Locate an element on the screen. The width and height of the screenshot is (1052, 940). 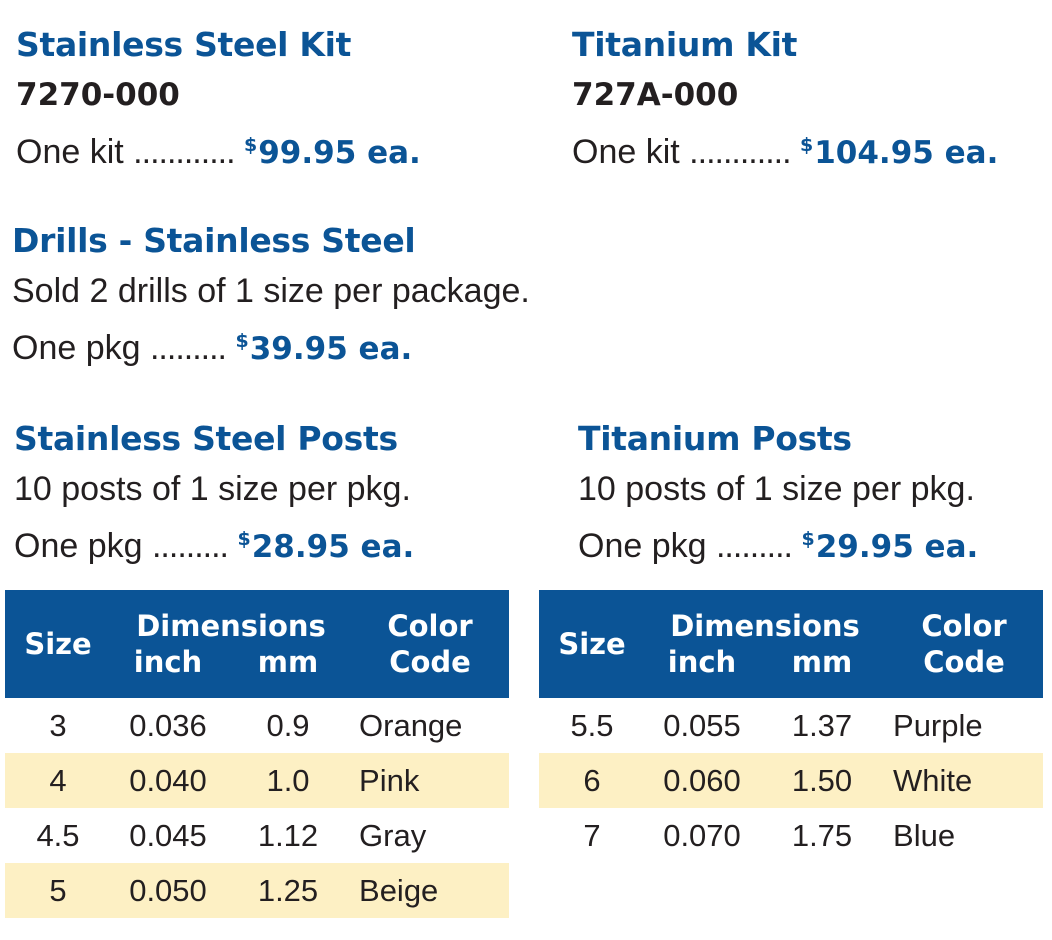
drills-price: $39.95 ea. is located at coordinates (324, 348).